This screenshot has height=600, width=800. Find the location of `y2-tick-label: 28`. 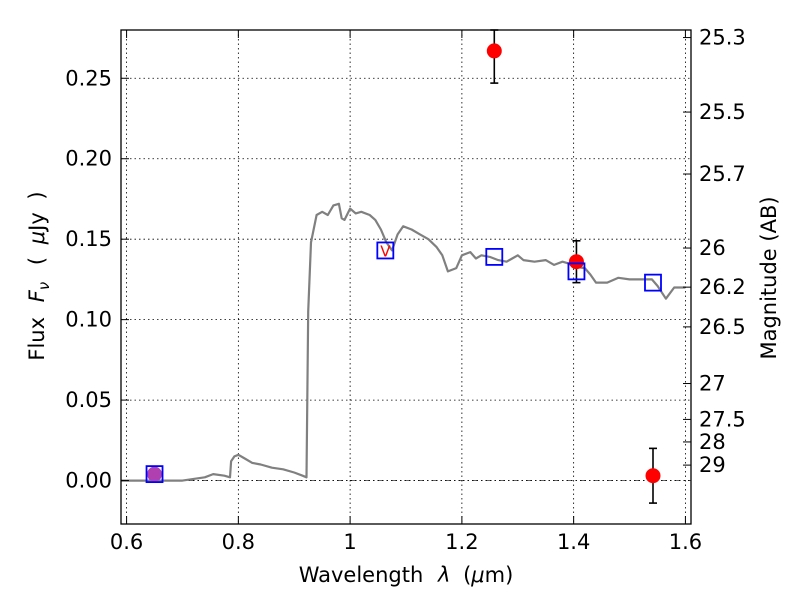

y2-tick-label: 28 is located at coordinates (712, 442).